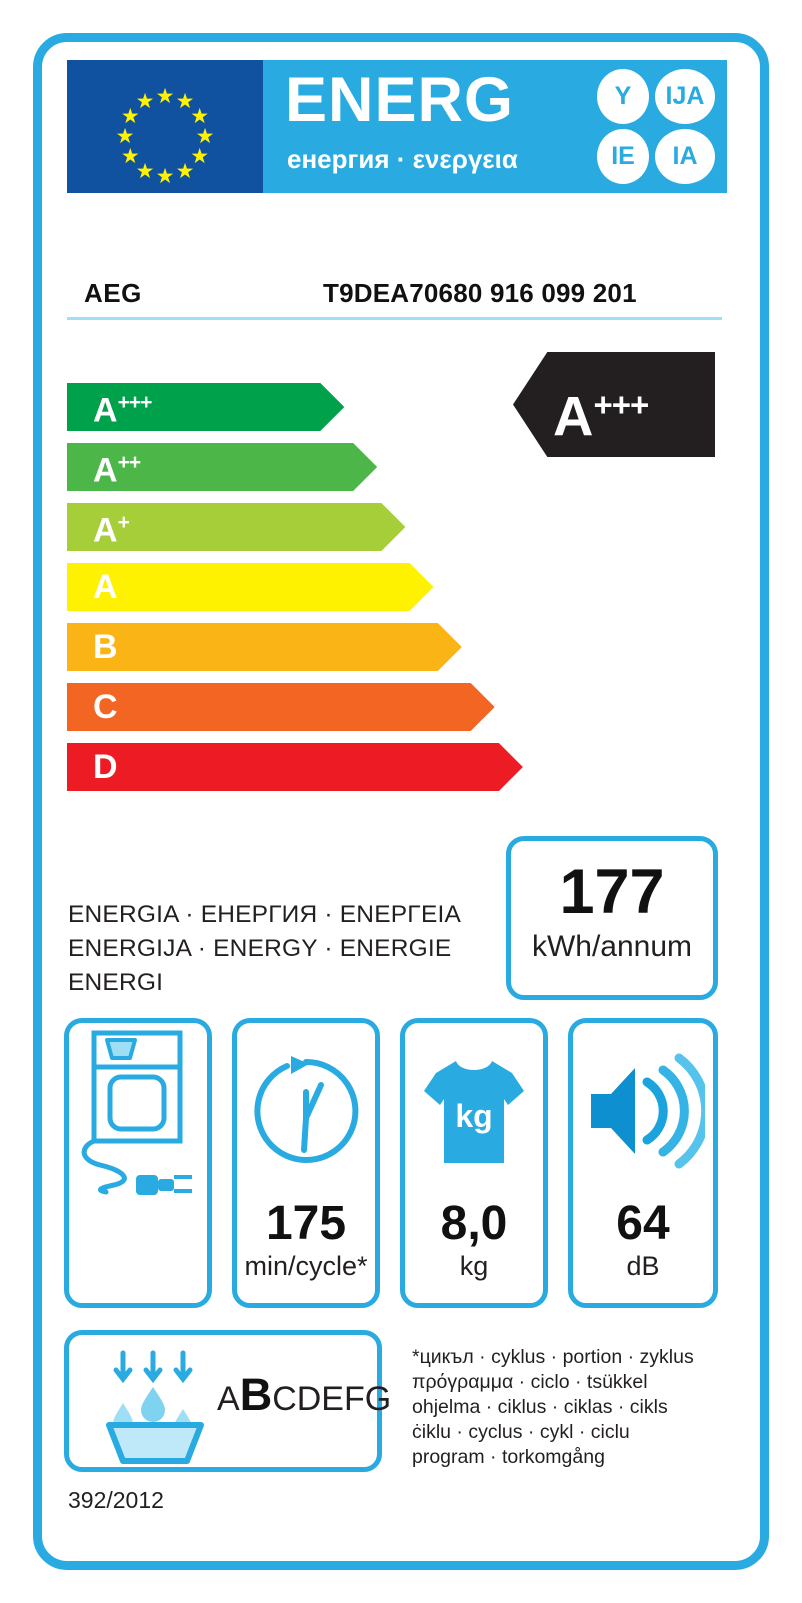 The width and height of the screenshot is (802, 1603). I want to click on footnote-line-5: program · torkomgång, so click(508, 1457).